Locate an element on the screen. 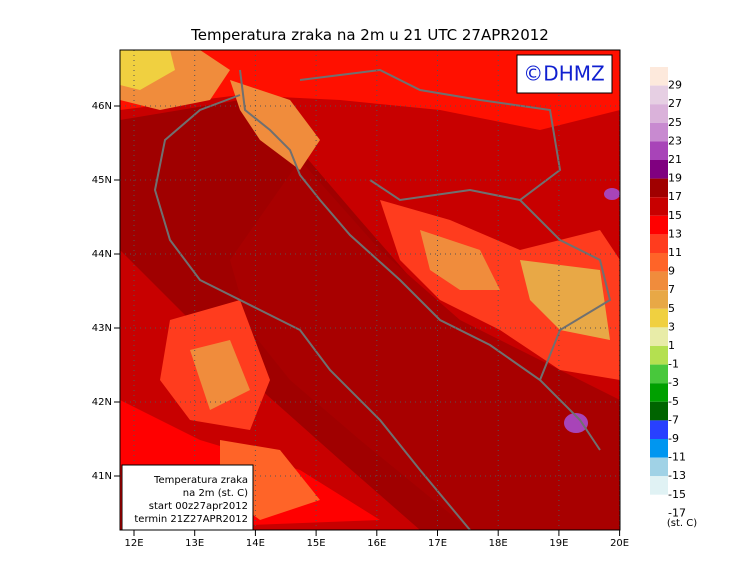 Image resolution: width=740 pixels, height=586 pixels. lon-label: 14E is located at coordinates (255, 543).